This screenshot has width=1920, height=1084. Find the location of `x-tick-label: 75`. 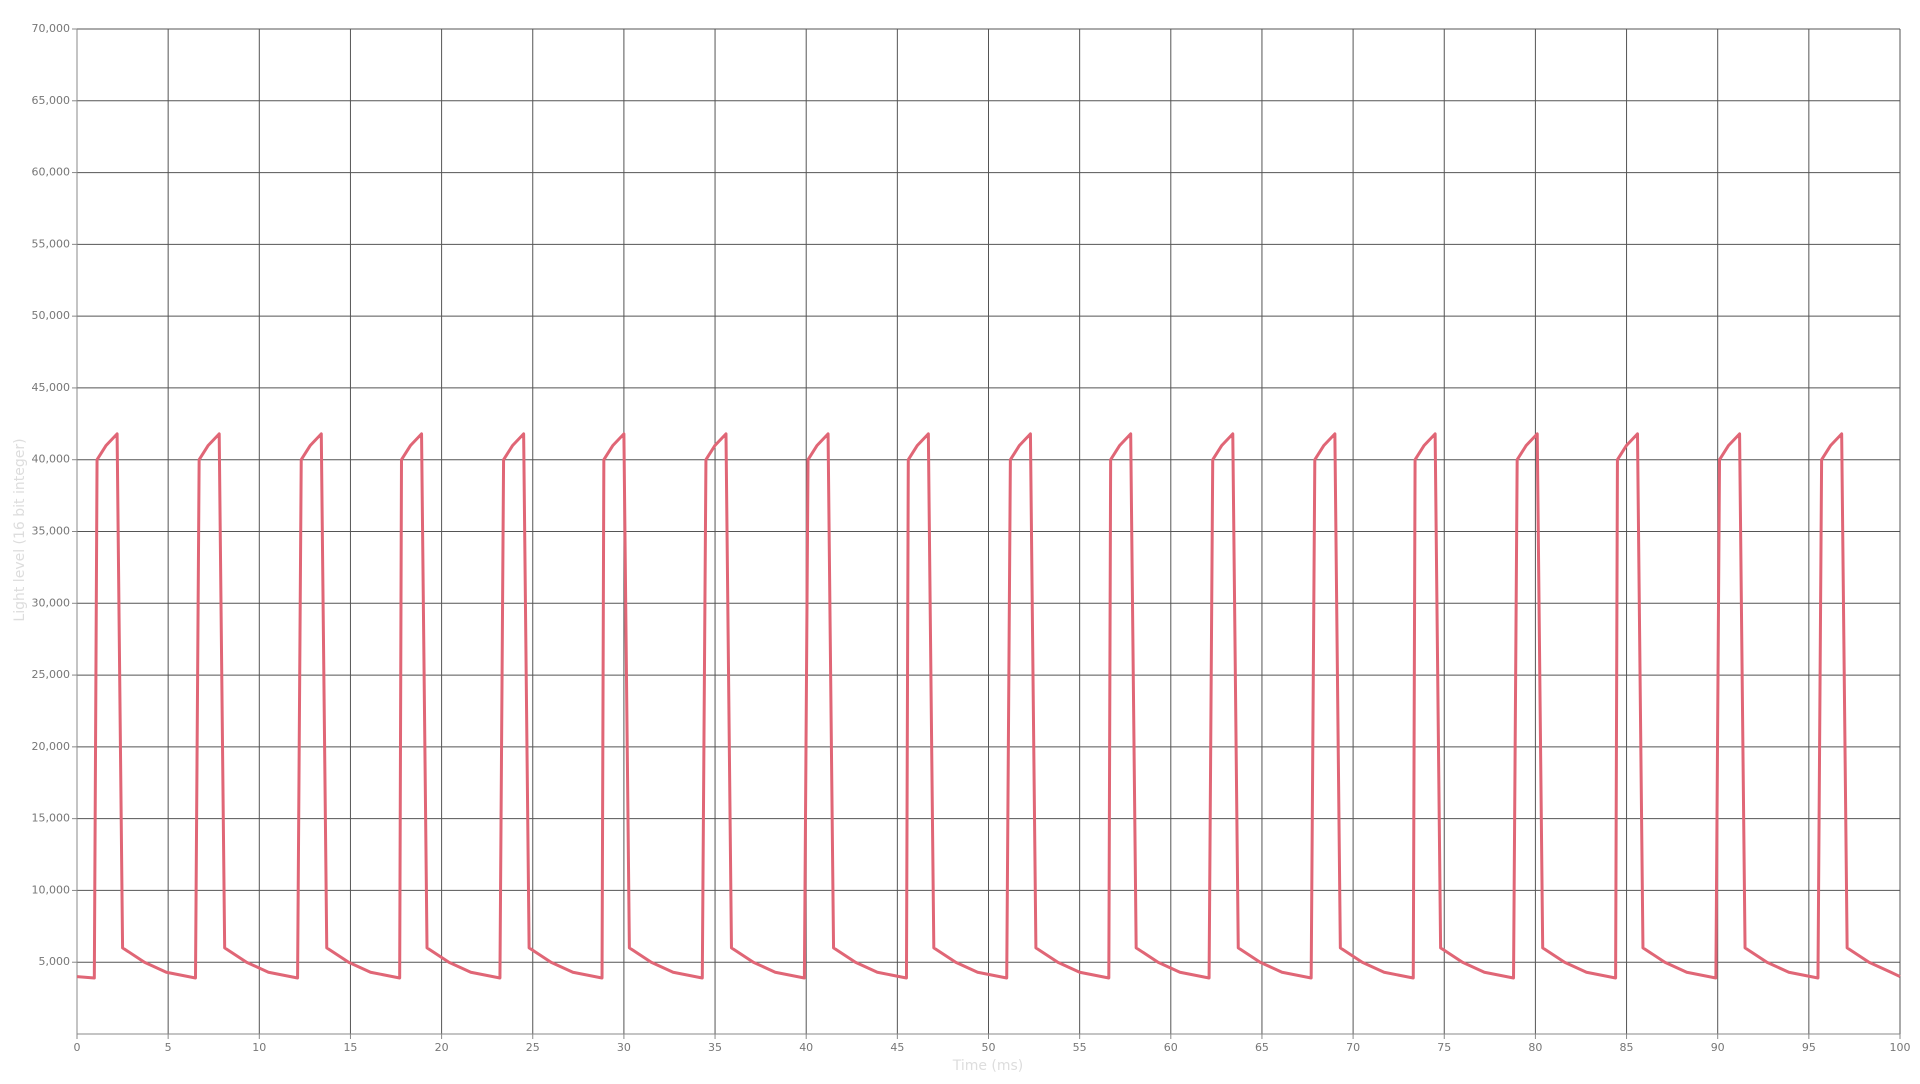

x-tick-label: 75 is located at coordinates (1444, 1047).